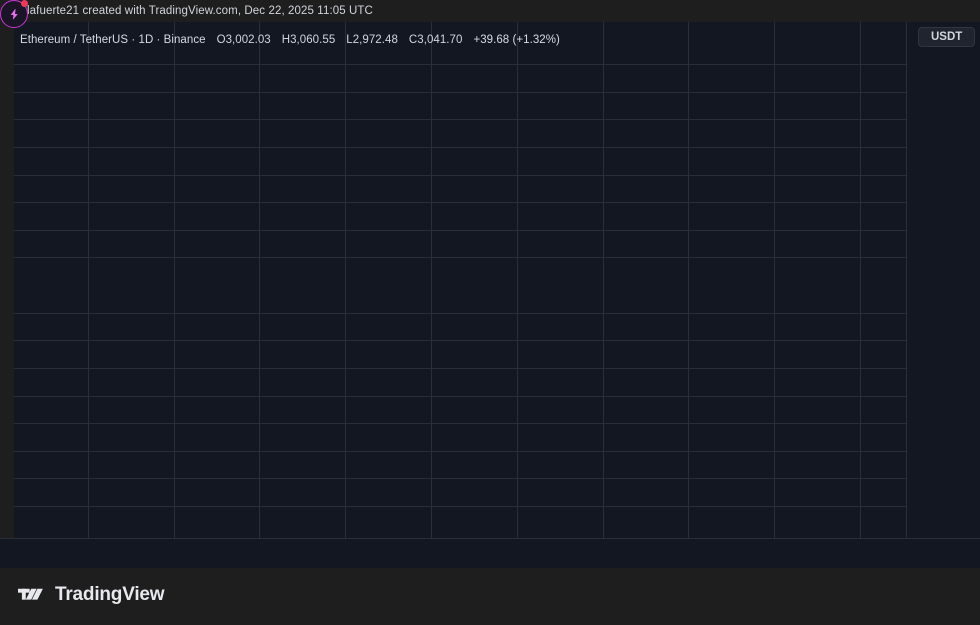 The image size is (980, 625). I want to click on legend-close: C3,041.70, so click(435, 39).